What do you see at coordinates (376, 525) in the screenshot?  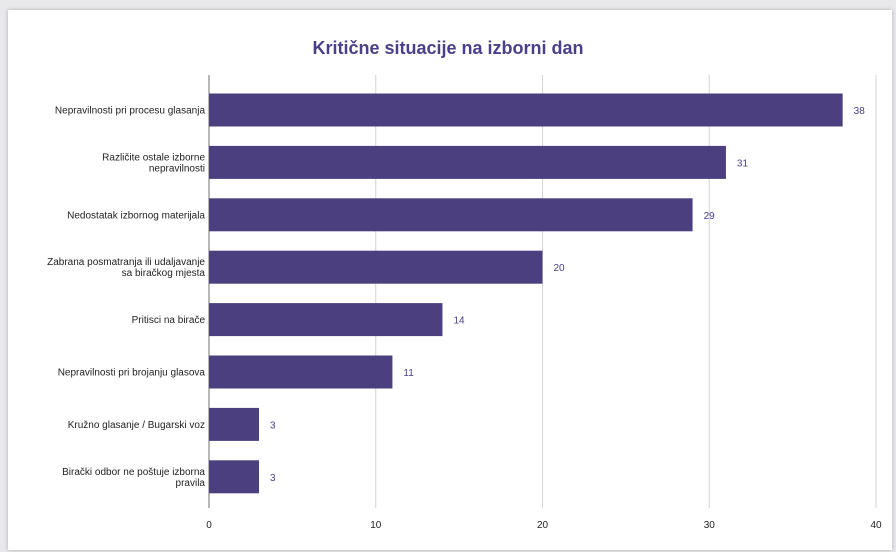 I see `x-tick-label: 10` at bounding box center [376, 525].